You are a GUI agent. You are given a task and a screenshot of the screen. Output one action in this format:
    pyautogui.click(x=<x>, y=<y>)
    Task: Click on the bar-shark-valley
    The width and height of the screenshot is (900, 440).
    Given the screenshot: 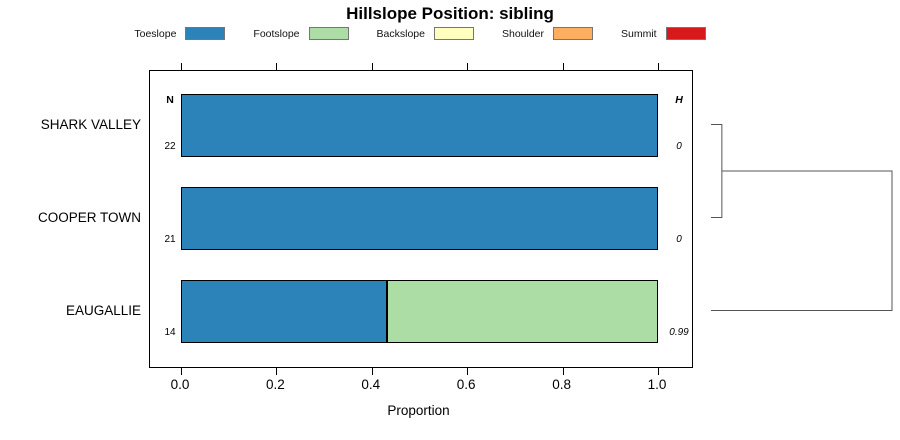 What is the action you would take?
    pyautogui.click(x=419, y=125)
    